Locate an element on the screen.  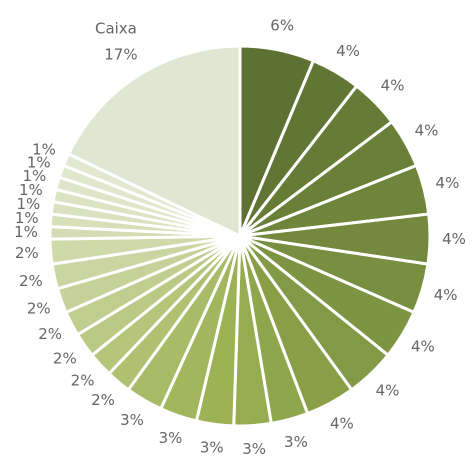
value-label: 17% is located at coordinates (120, 54).